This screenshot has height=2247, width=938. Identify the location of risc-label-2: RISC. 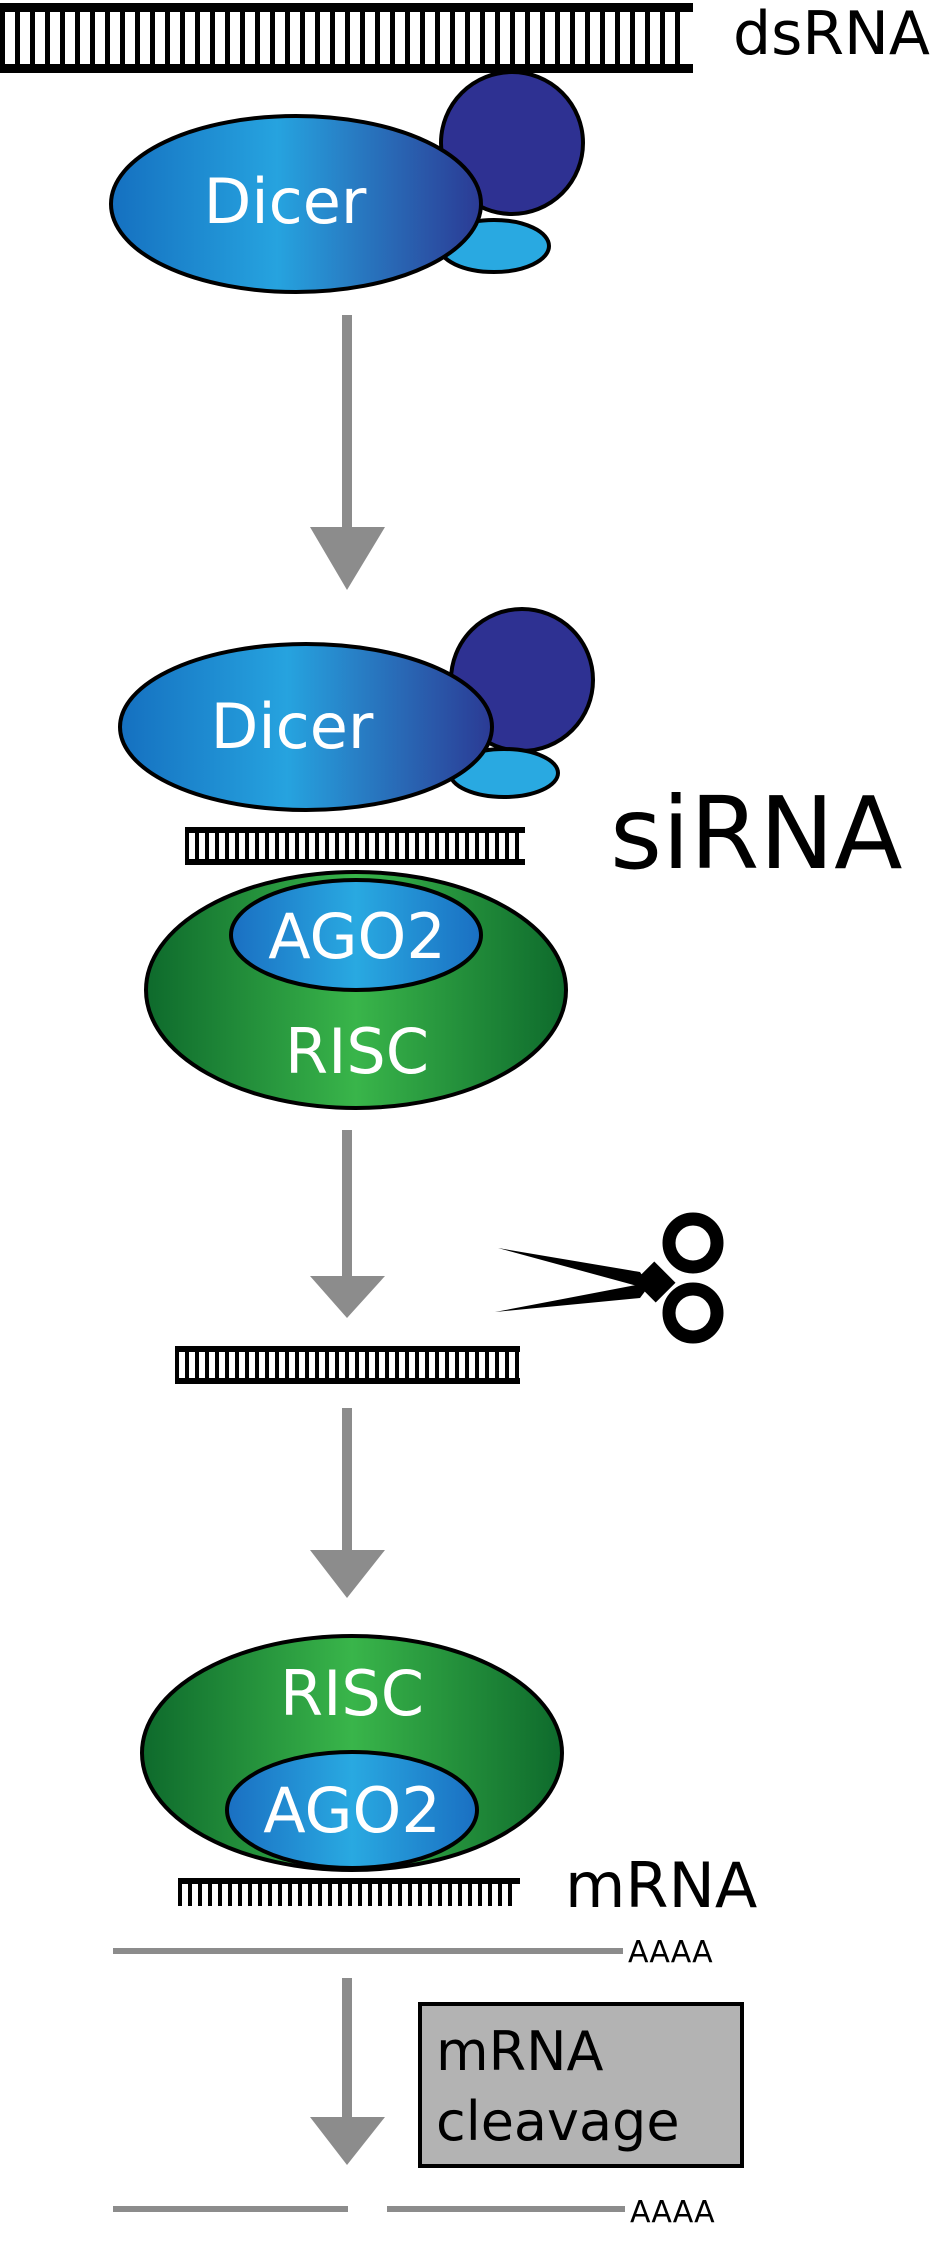
(352, 1693).